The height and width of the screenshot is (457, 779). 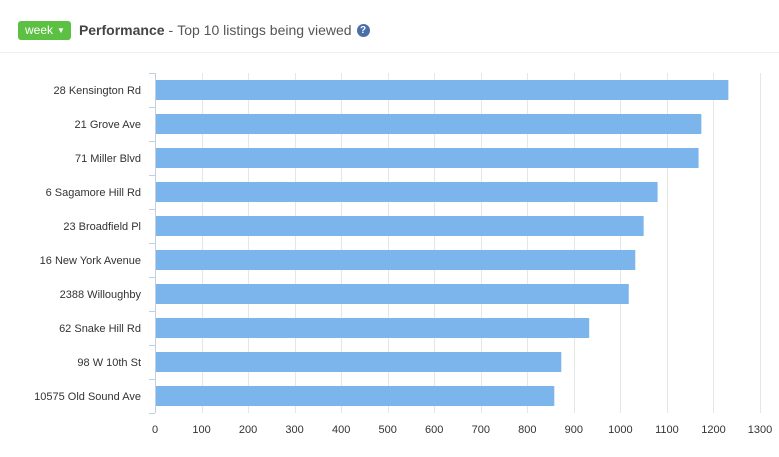 What do you see at coordinates (434, 430) in the screenshot?
I see `x-tick-label: 600` at bounding box center [434, 430].